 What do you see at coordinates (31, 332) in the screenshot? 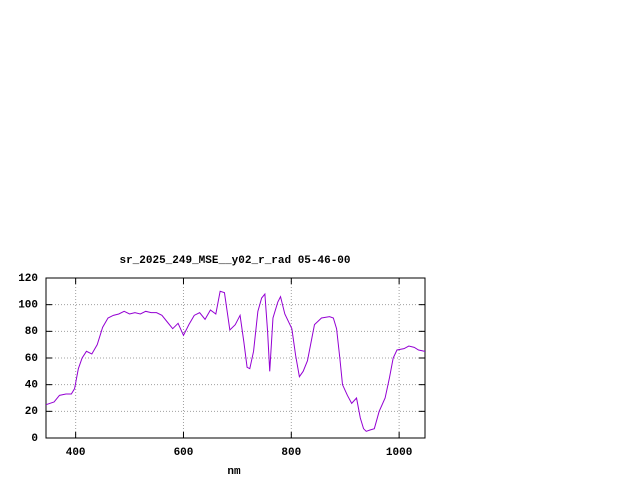
I see `y-tick-label: 80` at bounding box center [31, 332].